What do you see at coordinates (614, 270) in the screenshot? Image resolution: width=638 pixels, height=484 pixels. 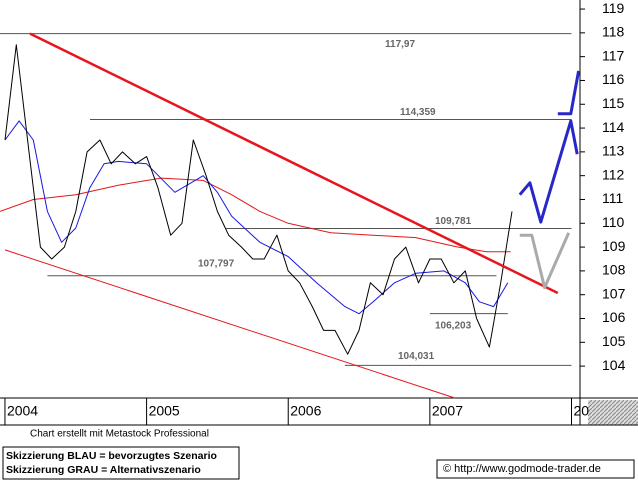 I see `y-tick-label: 108` at bounding box center [614, 270].